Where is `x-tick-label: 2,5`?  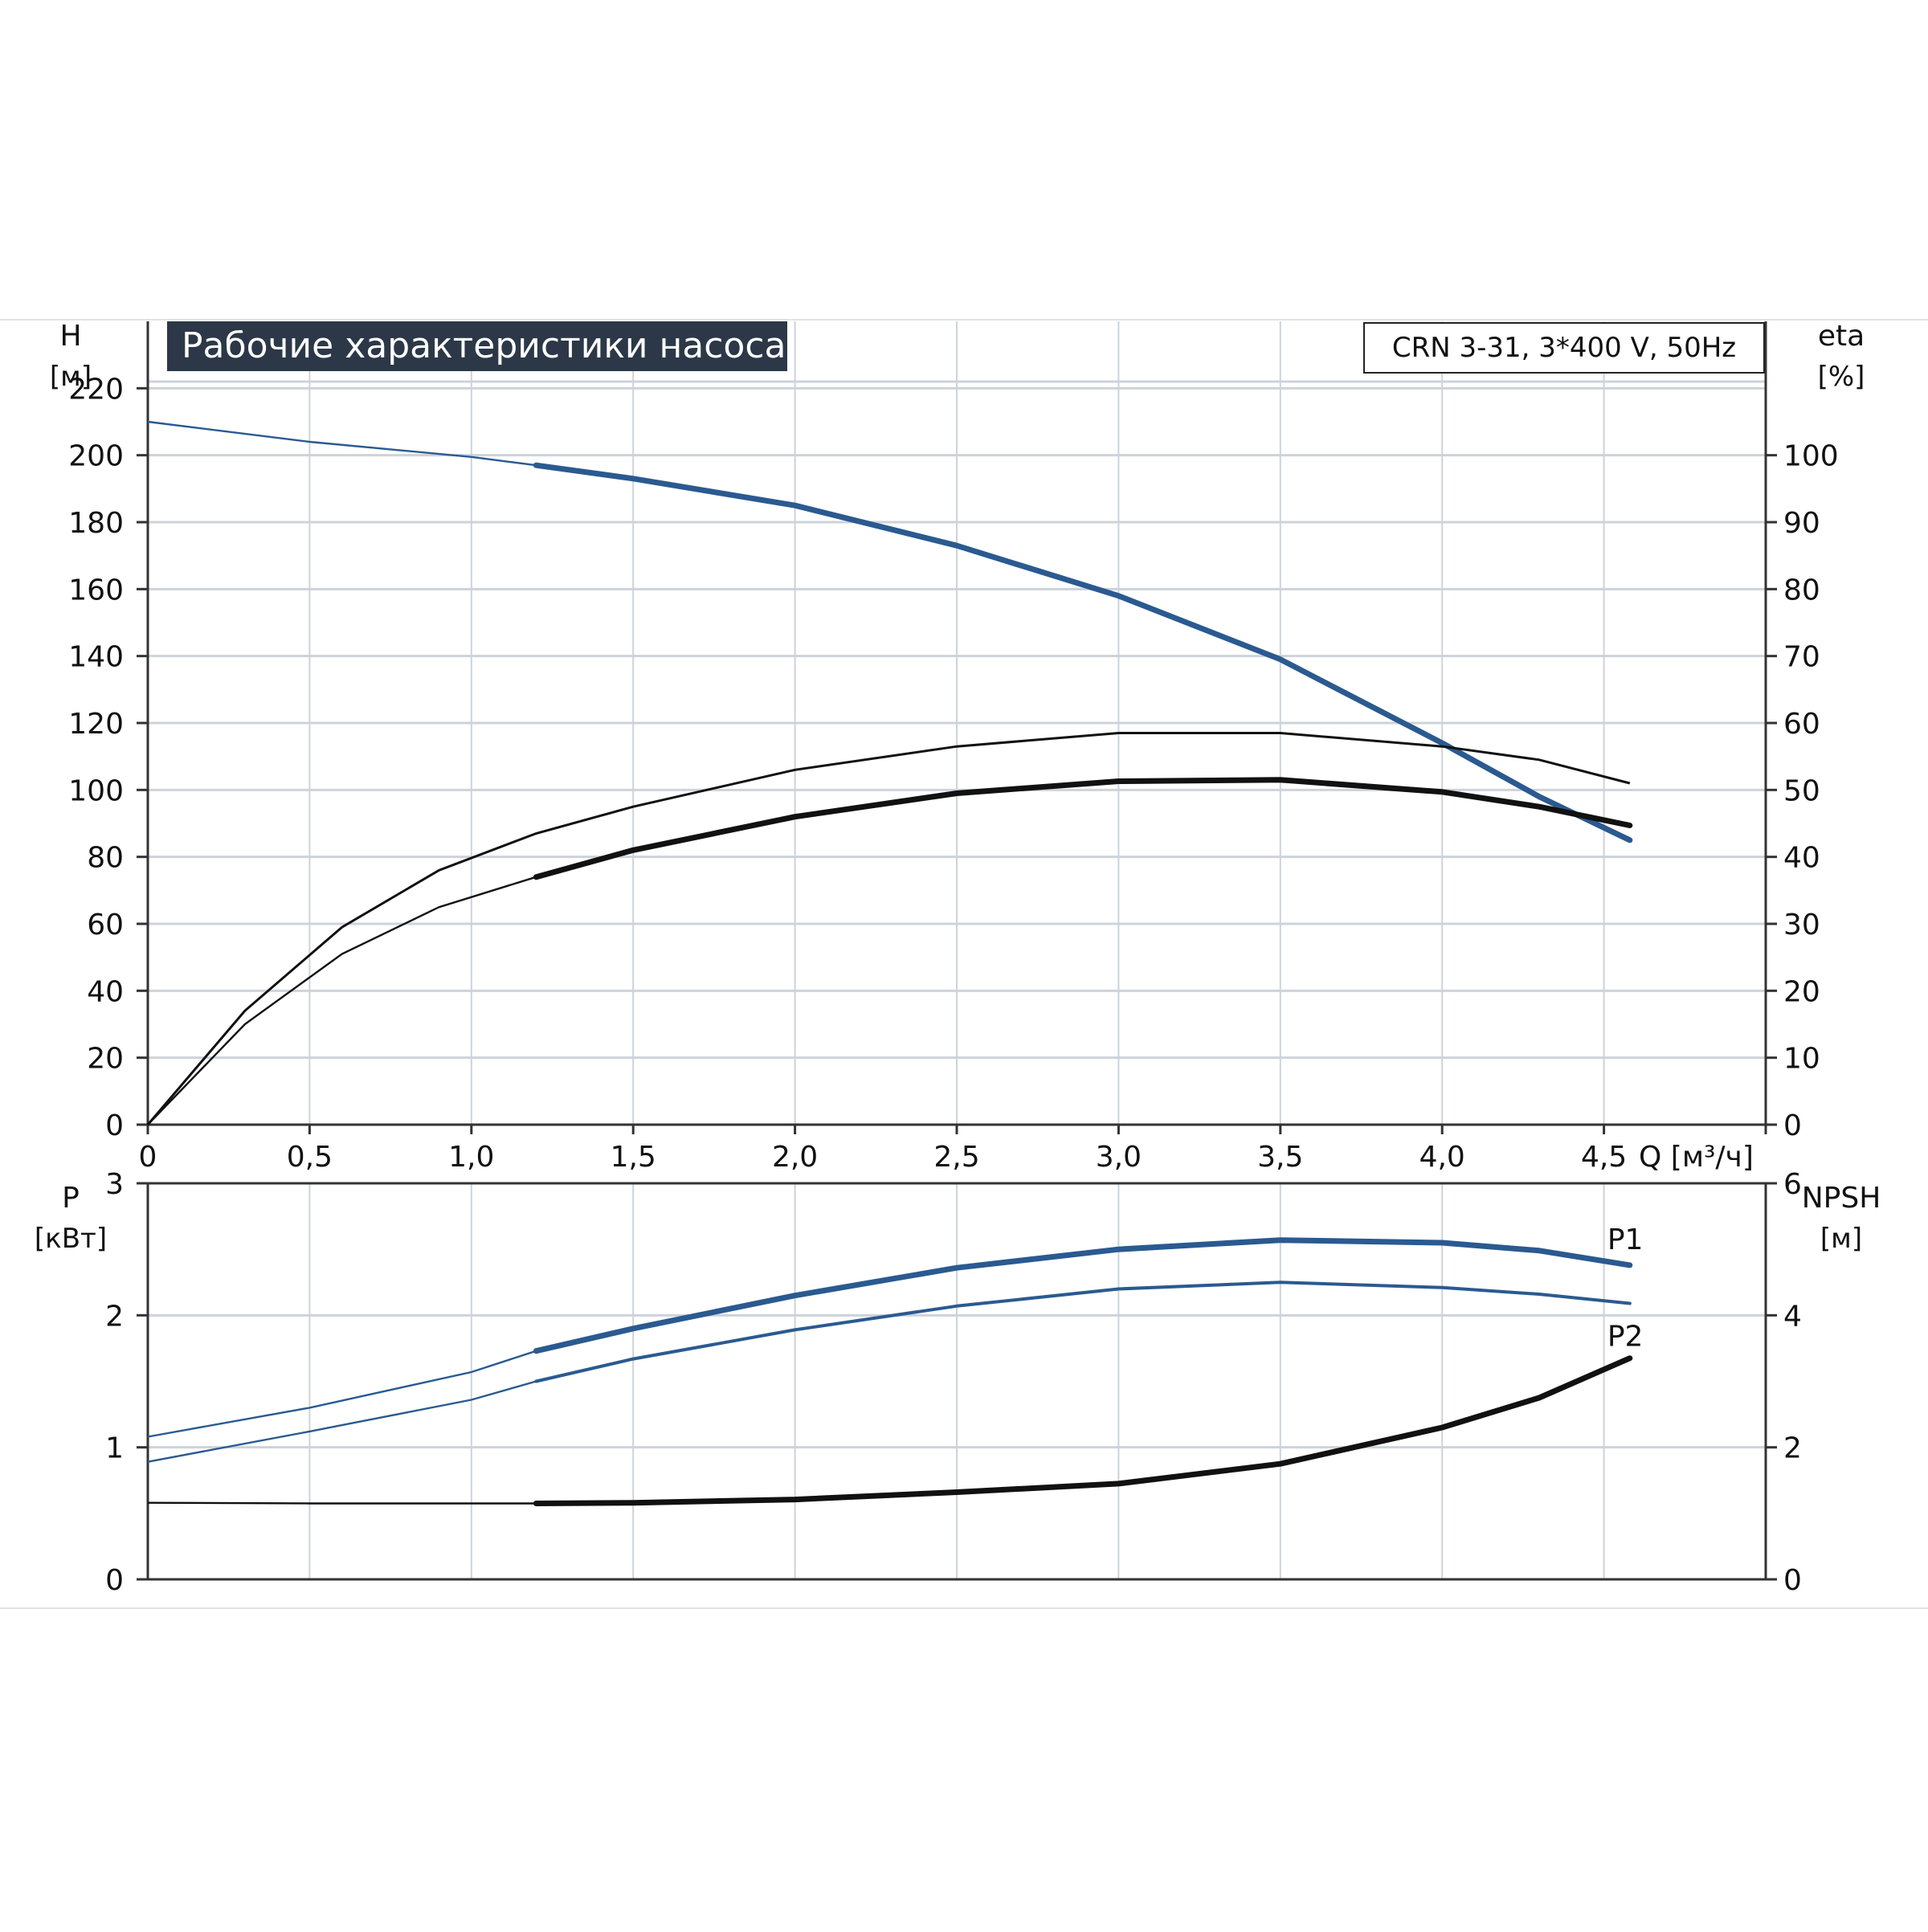
x-tick-label: 2,5 is located at coordinates (956, 1157).